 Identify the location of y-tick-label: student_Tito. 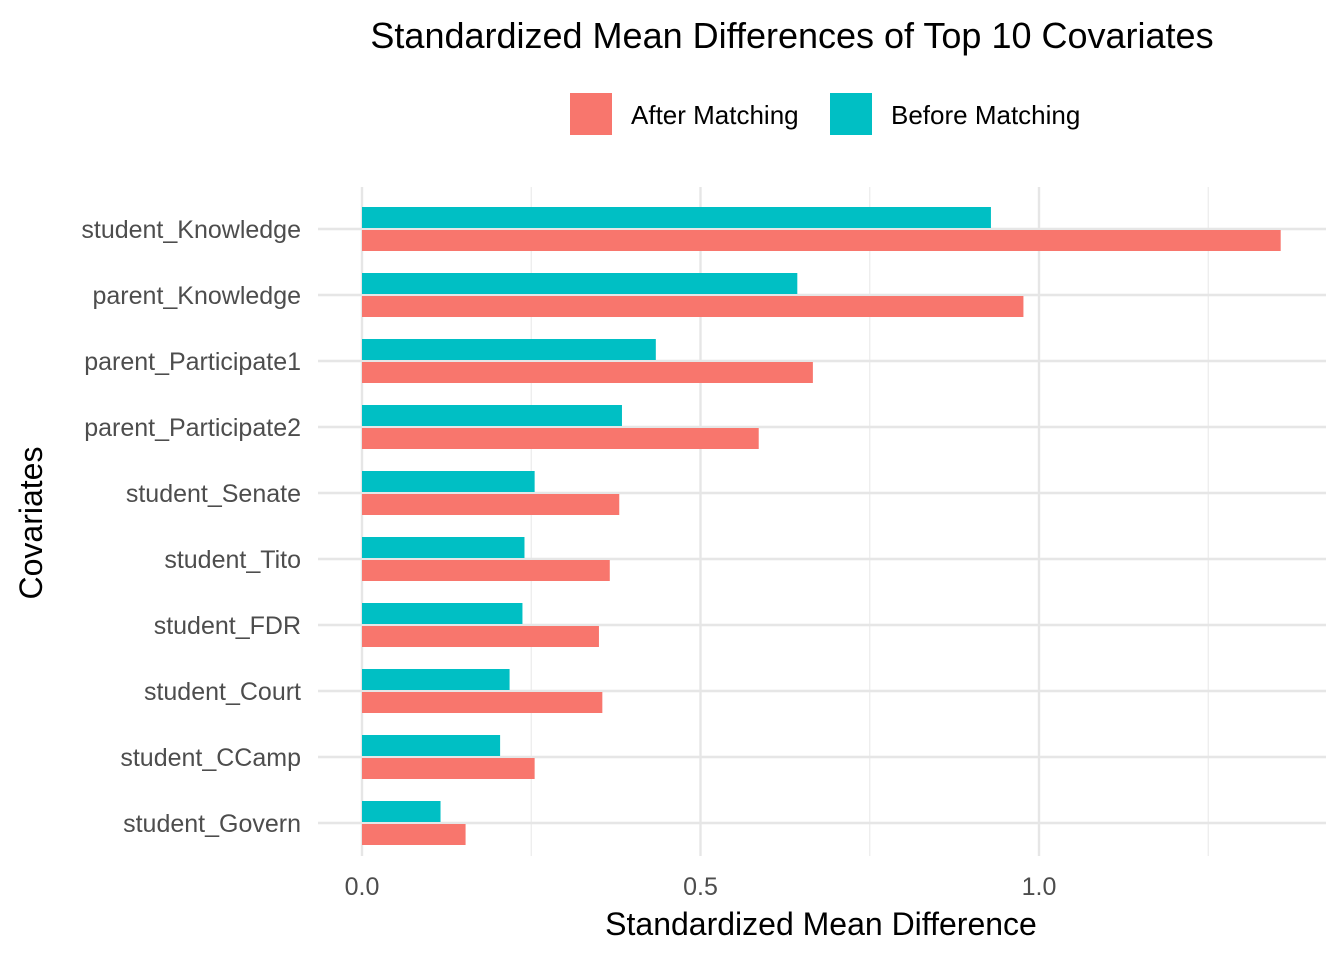
(232, 560).